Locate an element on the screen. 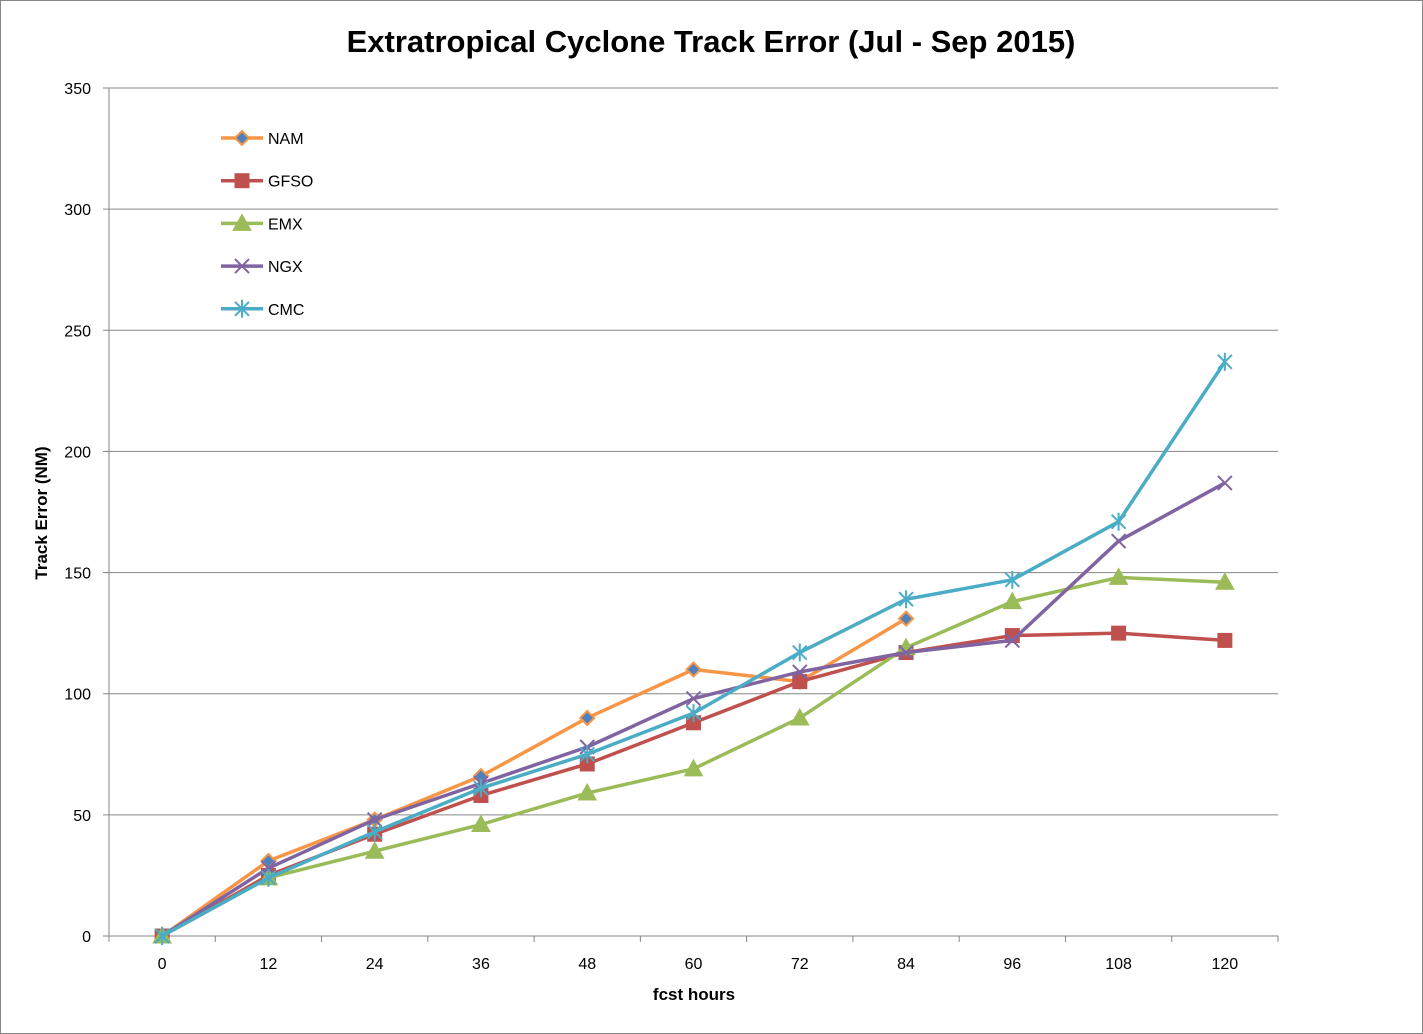 The image size is (1423, 1034). x-tick-label: 12 is located at coordinates (269, 964).